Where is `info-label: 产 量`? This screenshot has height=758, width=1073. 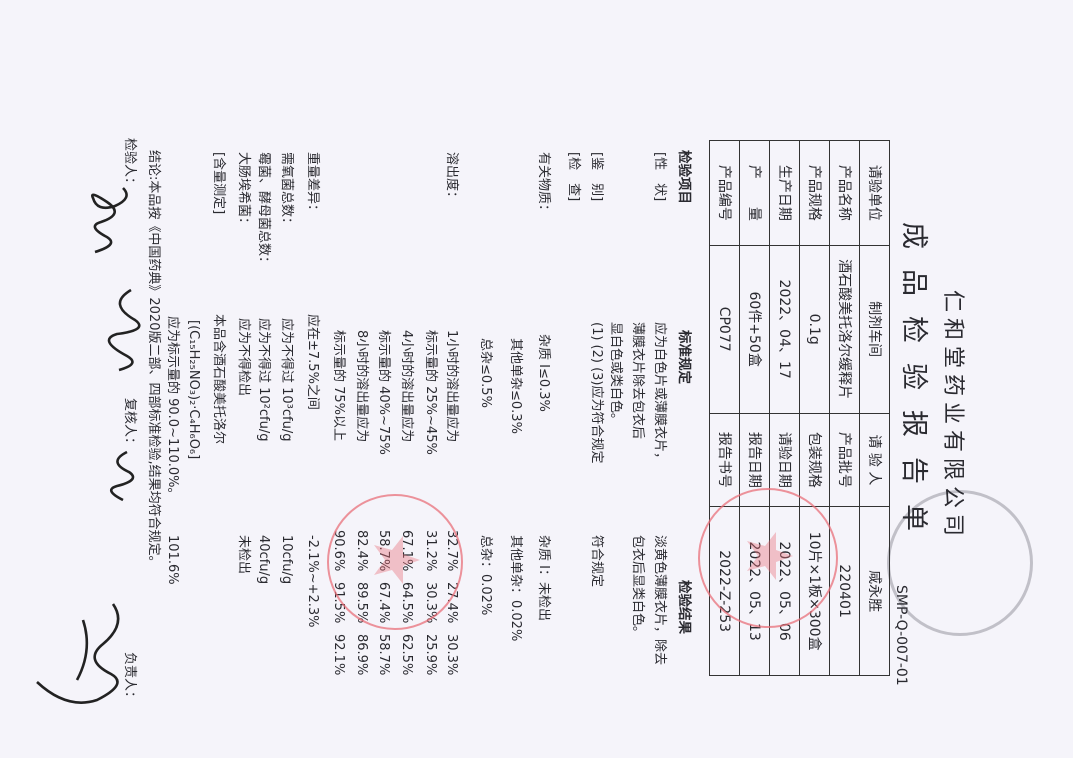
info-label: 产 量 is located at coordinates (754, 193).